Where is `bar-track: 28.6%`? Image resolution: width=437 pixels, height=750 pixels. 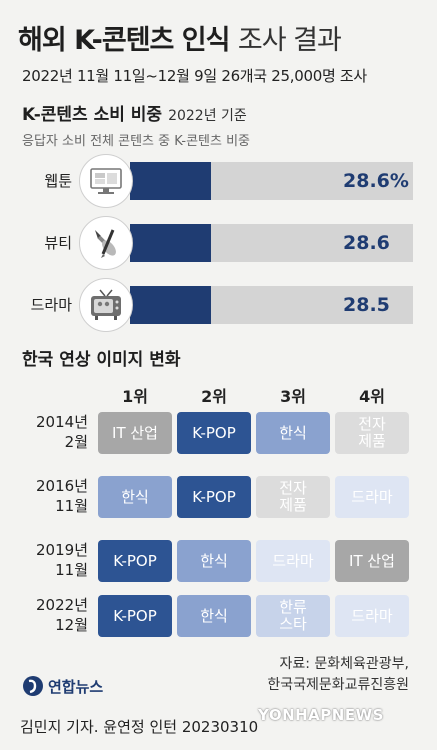 bar-track: 28.6% is located at coordinates (271, 181).